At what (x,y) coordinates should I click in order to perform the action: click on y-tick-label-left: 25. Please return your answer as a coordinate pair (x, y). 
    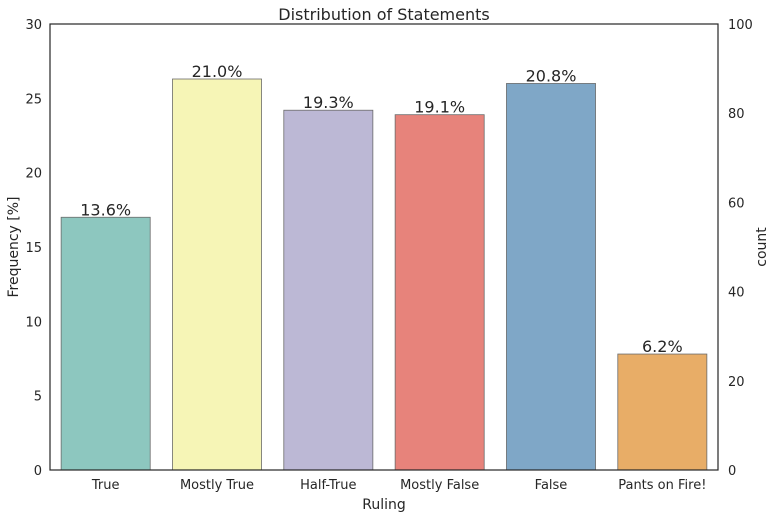
    Looking at the image, I should click on (33, 99).